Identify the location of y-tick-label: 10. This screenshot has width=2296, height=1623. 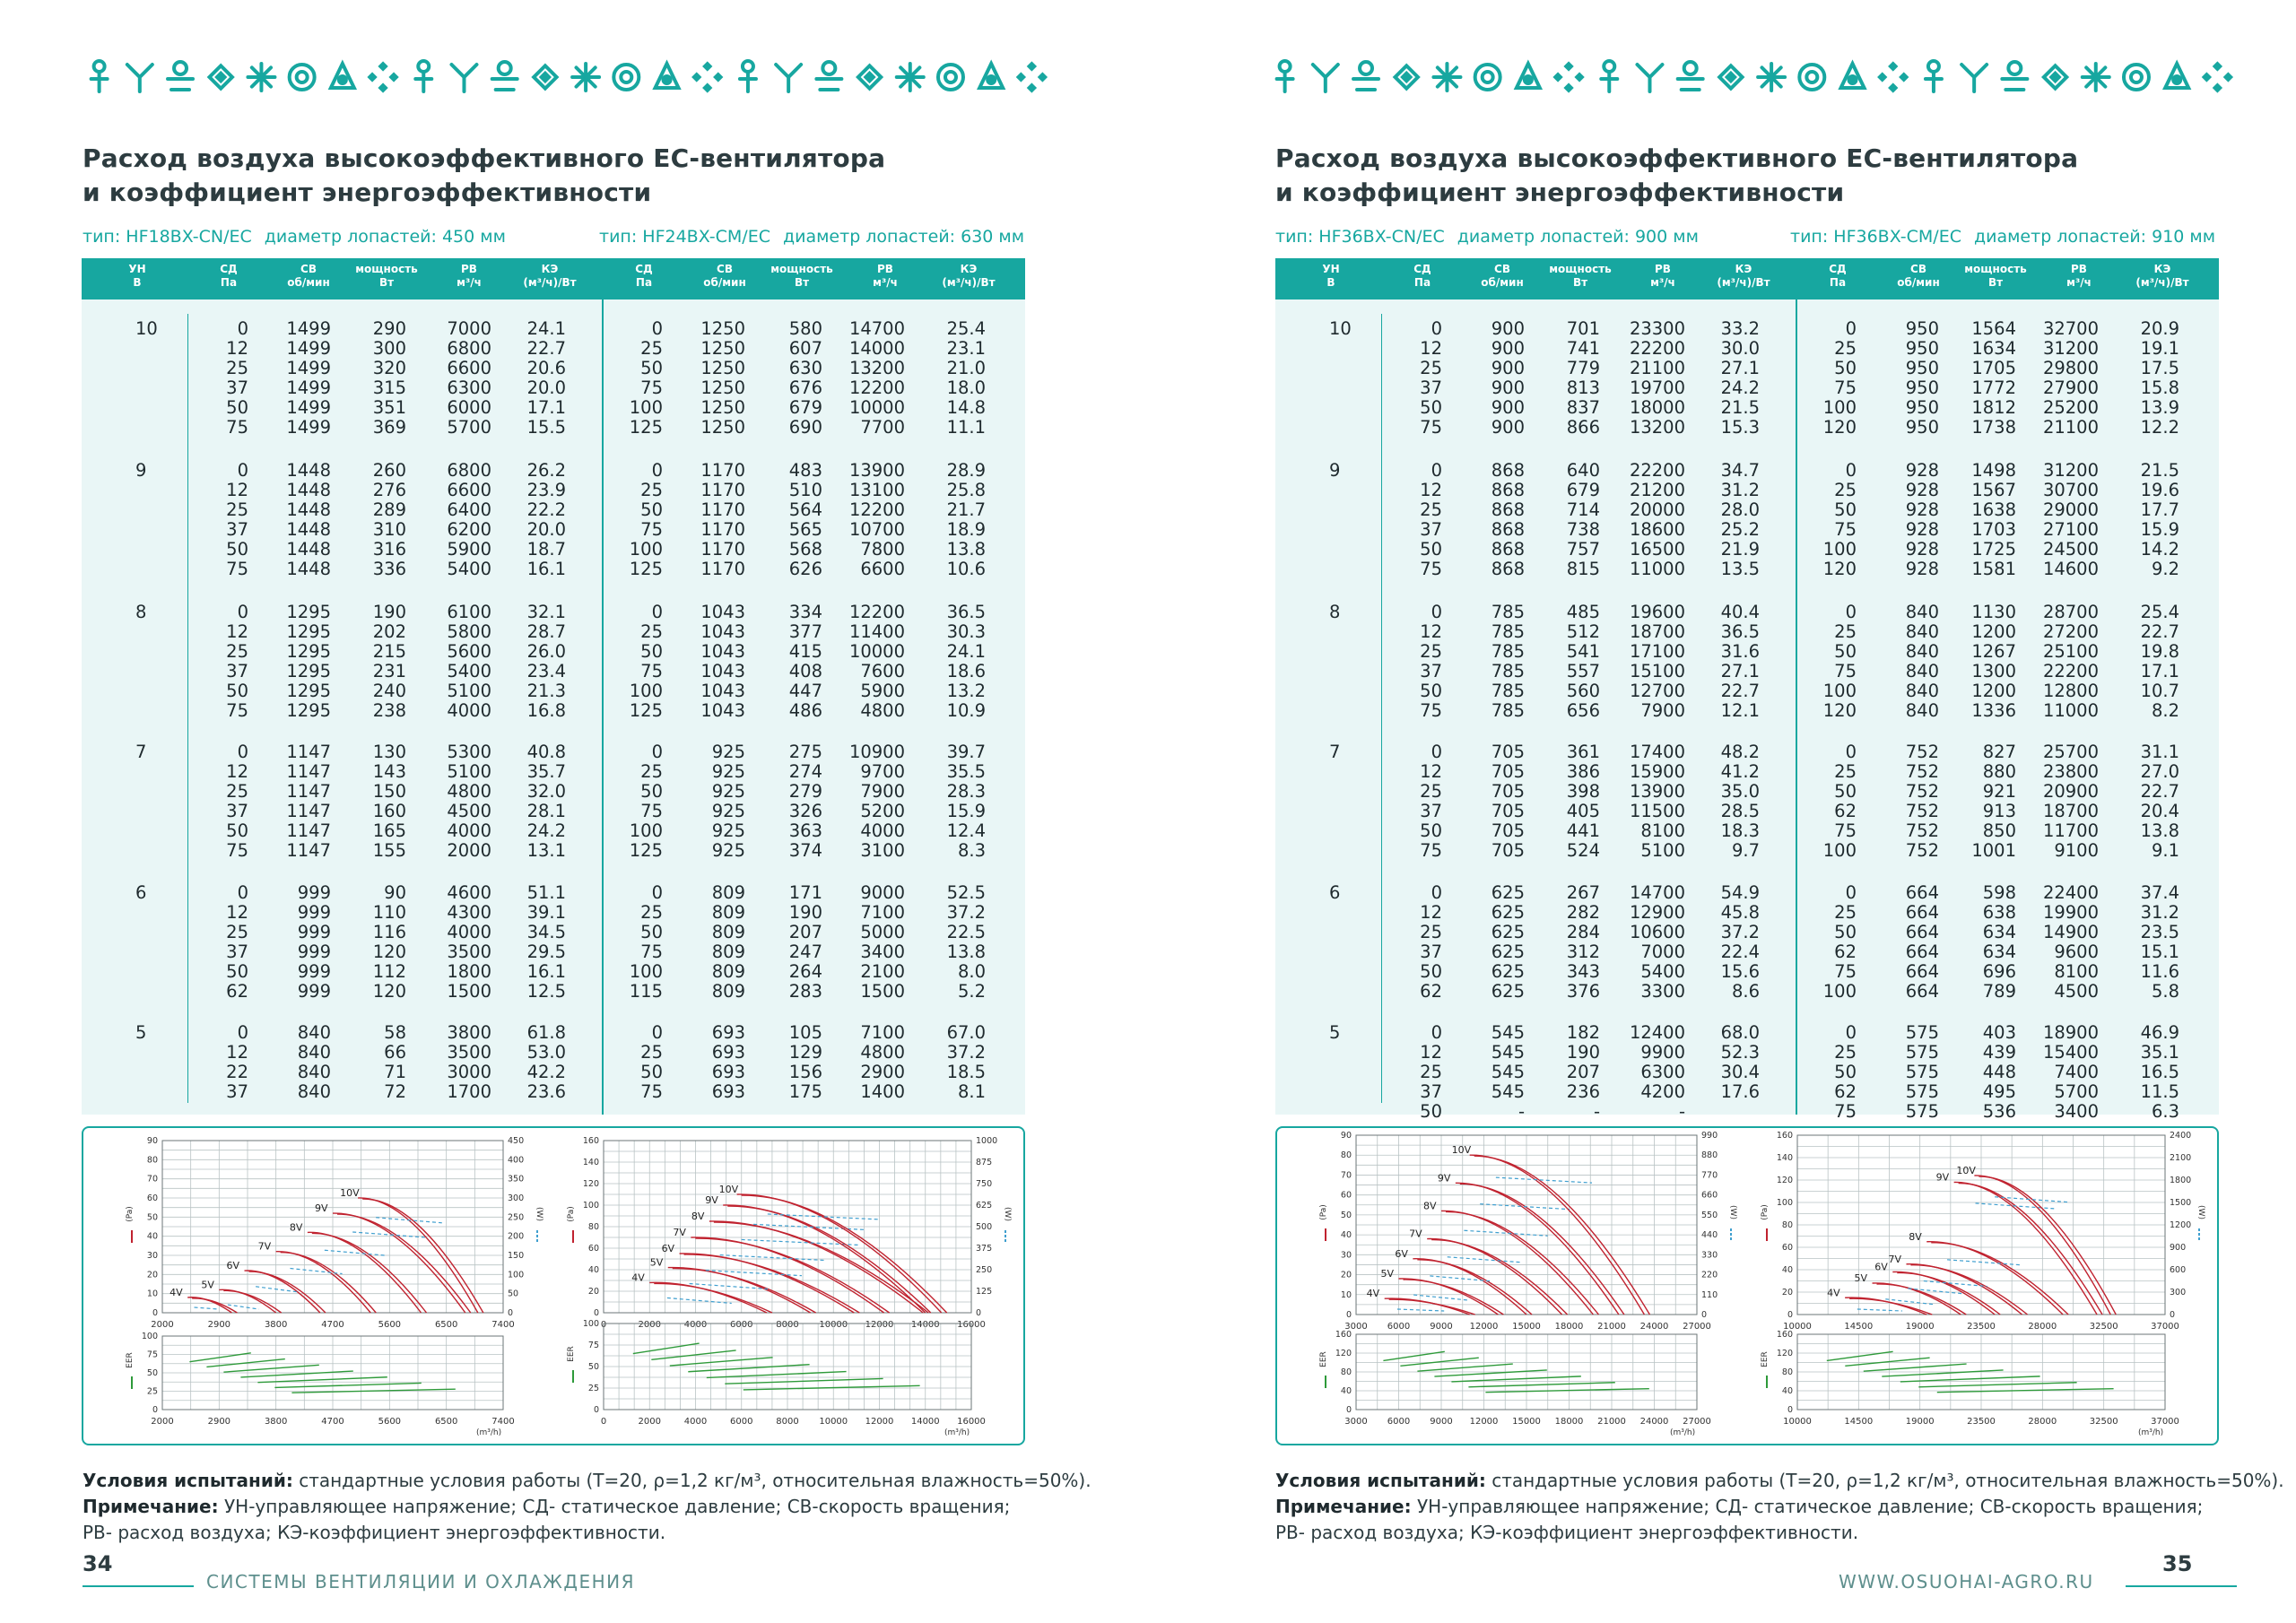
(1346, 1295).